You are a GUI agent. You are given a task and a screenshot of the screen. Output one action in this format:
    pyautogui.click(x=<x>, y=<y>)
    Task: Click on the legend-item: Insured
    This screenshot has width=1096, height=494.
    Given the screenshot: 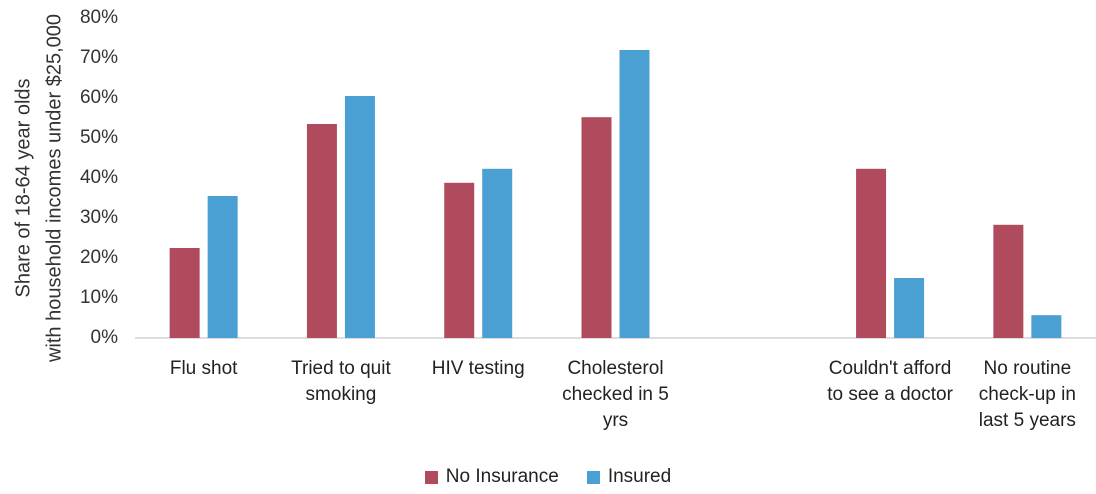 What is the action you would take?
    pyautogui.click(x=629, y=477)
    